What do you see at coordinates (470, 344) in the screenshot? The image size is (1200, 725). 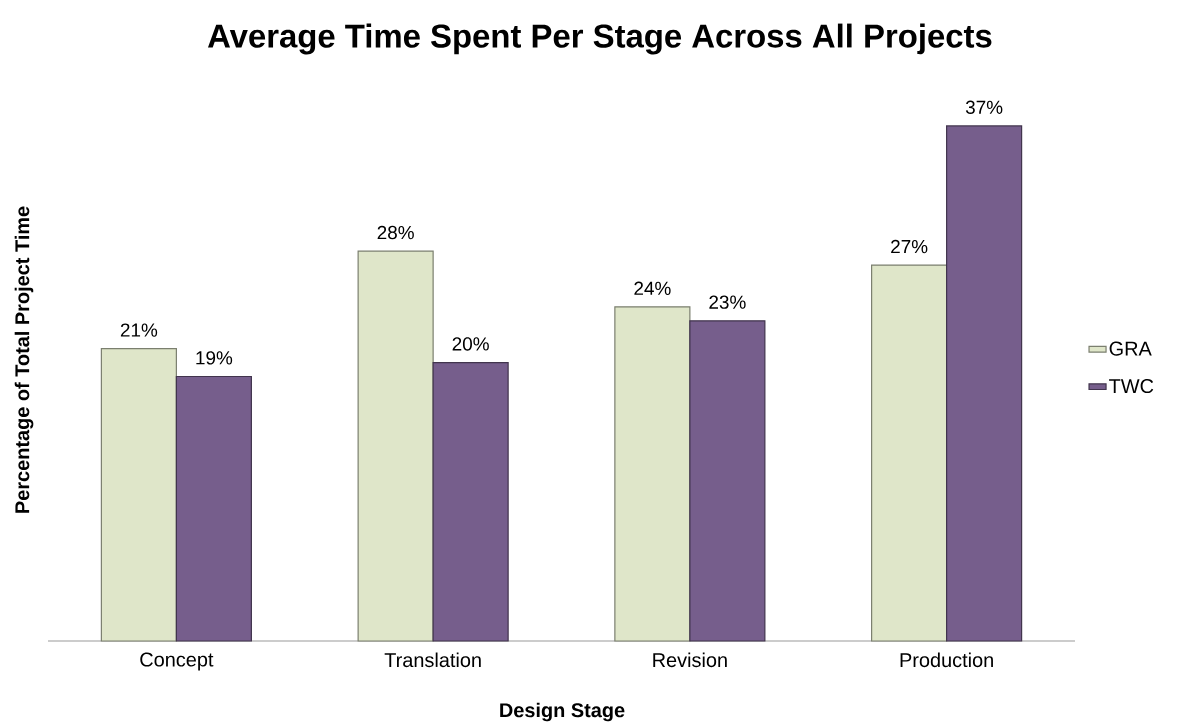 I see `data-label: 20%` at bounding box center [470, 344].